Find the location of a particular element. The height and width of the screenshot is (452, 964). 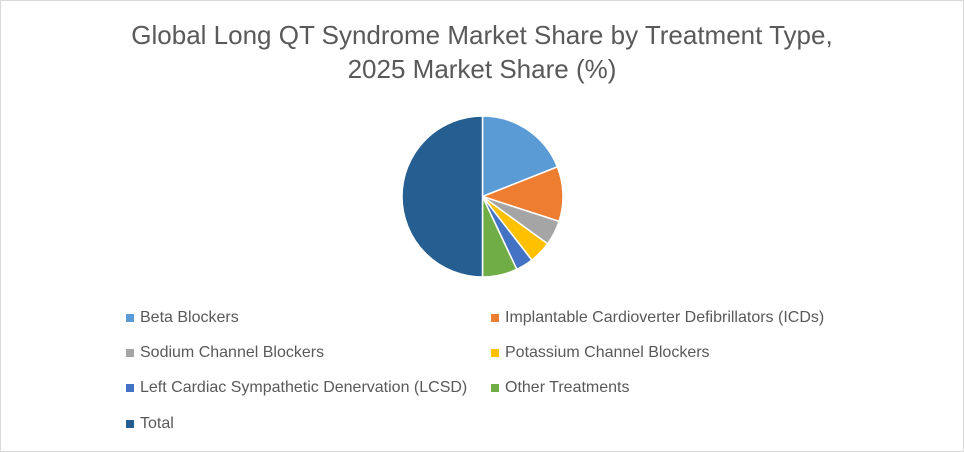

legend-item-sodium-channel-blockers: Sodium Channel Blockers is located at coordinates (225, 353).